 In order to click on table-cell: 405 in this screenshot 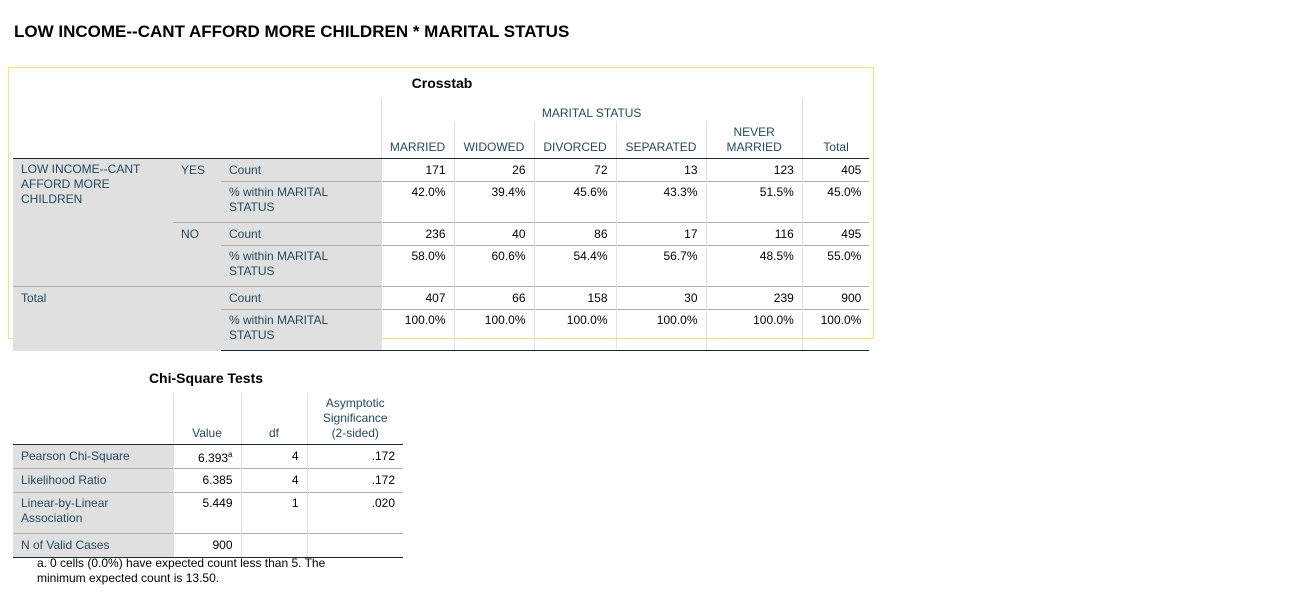, I will do `click(835, 170)`.